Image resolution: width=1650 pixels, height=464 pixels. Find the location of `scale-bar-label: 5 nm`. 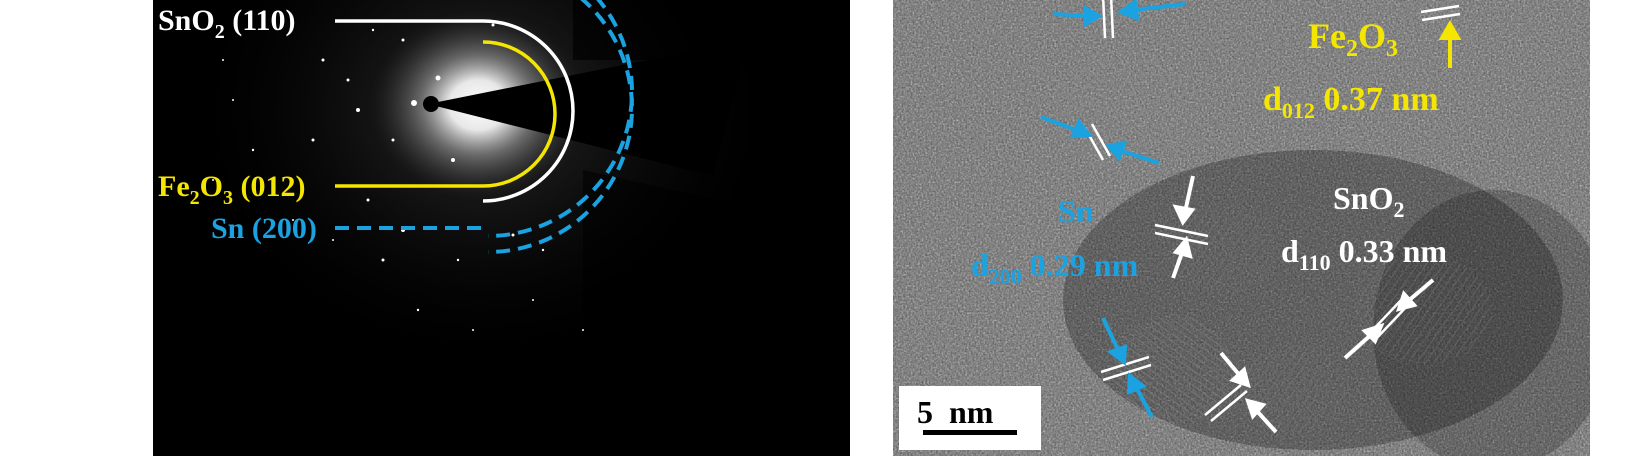

scale-bar-label: 5 nm is located at coordinates (955, 412).